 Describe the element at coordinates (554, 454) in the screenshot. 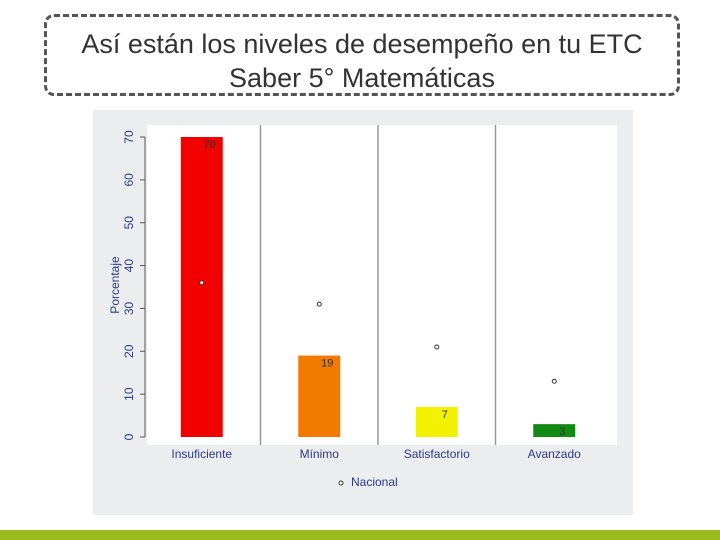

I see `x-tick-label: Avanzado` at that location.